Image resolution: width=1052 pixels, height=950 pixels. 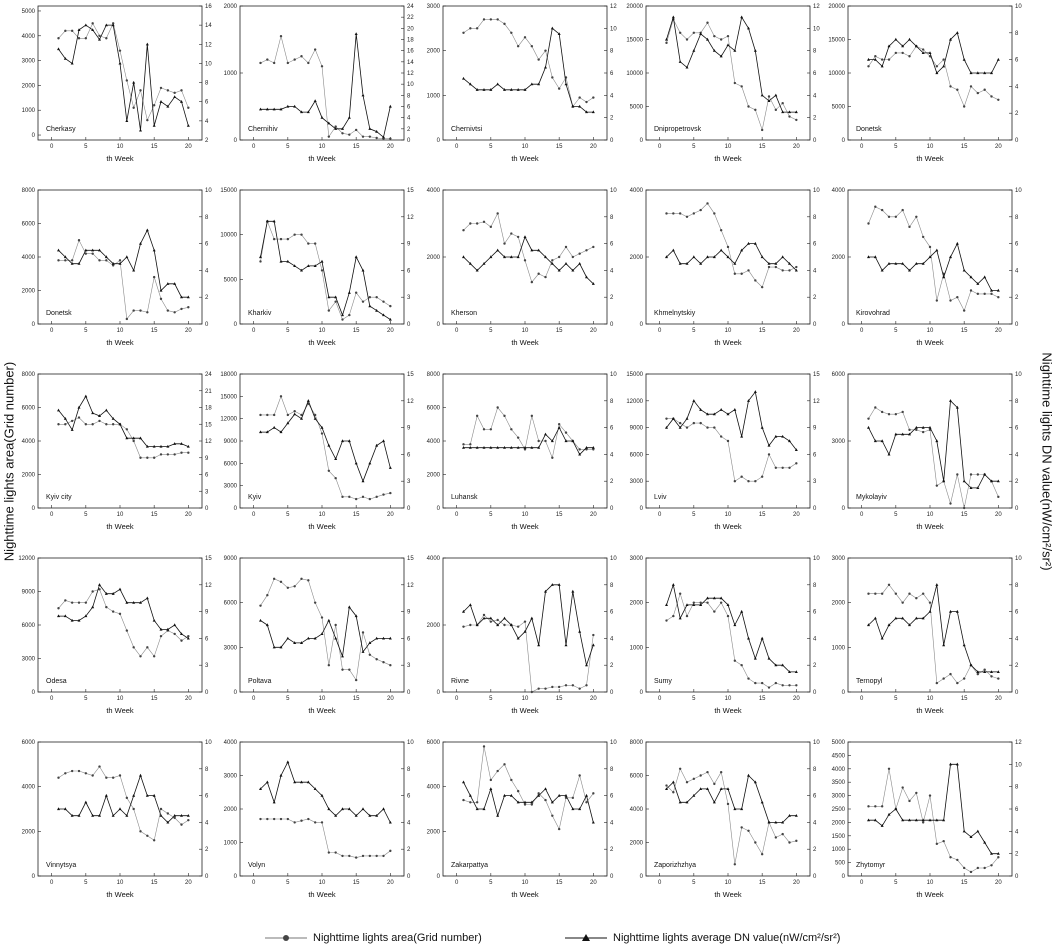 What do you see at coordinates (123, 798) in the screenshot?
I see `dn-series-line` at bounding box center [123, 798].